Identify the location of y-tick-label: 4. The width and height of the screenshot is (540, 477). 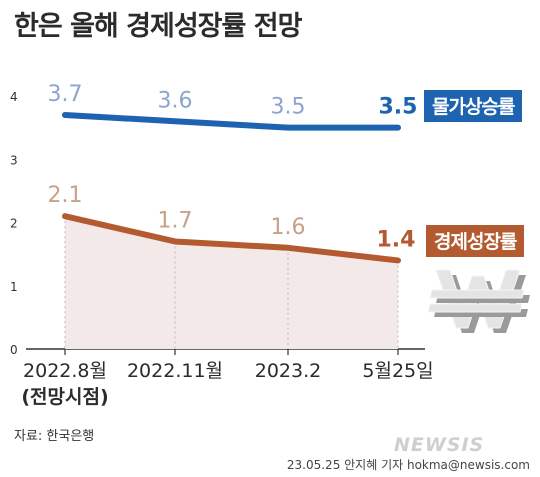
(14, 97).